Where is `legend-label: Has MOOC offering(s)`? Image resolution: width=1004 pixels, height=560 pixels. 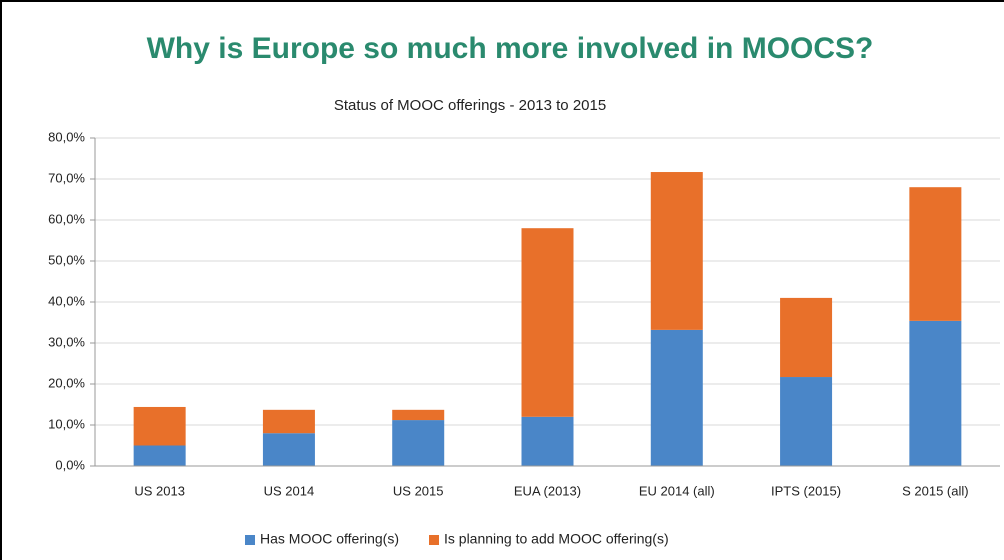 legend-label: Has MOOC offering(s) is located at coordinates (329, 539).